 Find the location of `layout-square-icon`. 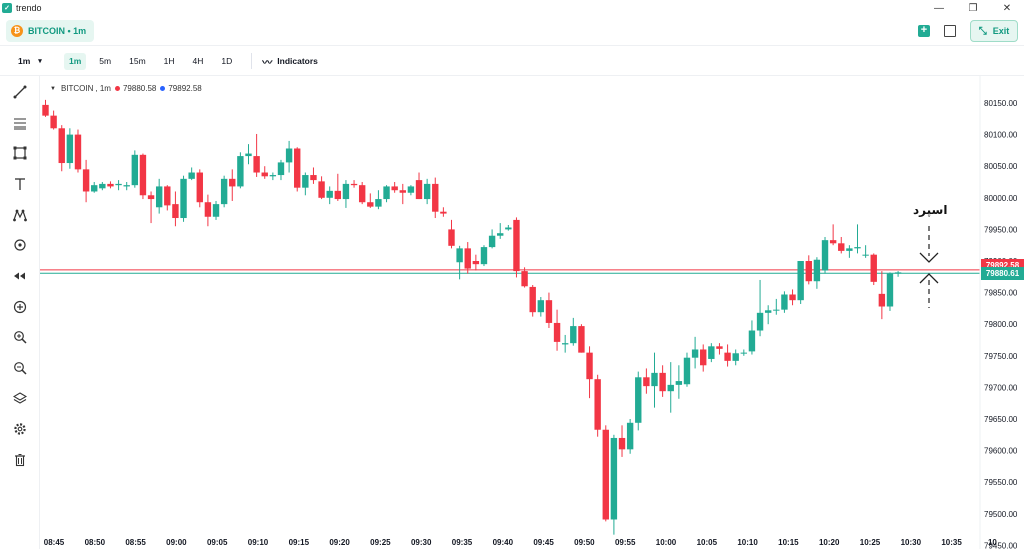

layout-square-icon is located at coordinates (950, 31).